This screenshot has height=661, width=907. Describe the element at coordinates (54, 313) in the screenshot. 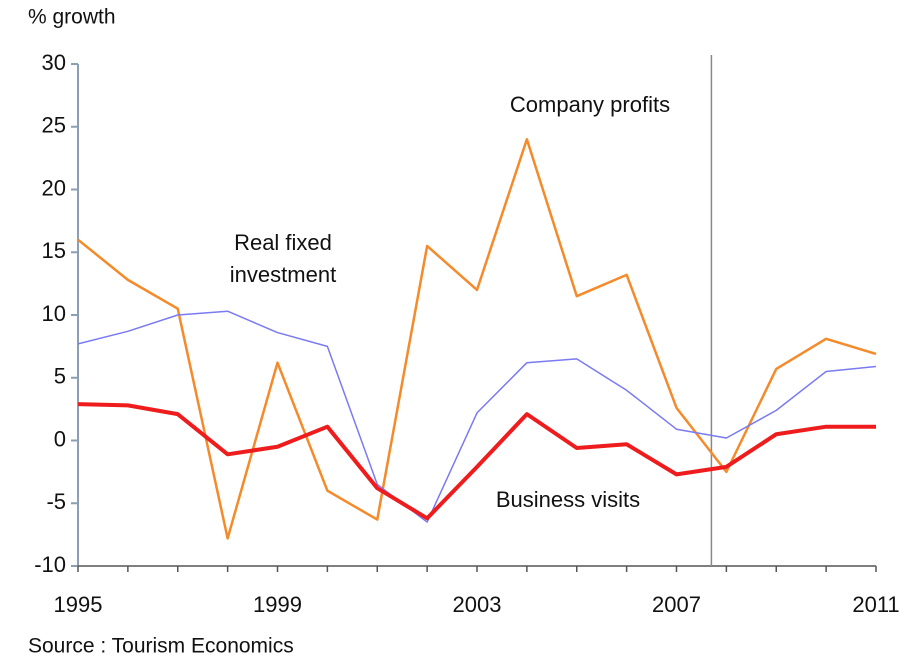

I see `y-tick-label: 10` at that location.